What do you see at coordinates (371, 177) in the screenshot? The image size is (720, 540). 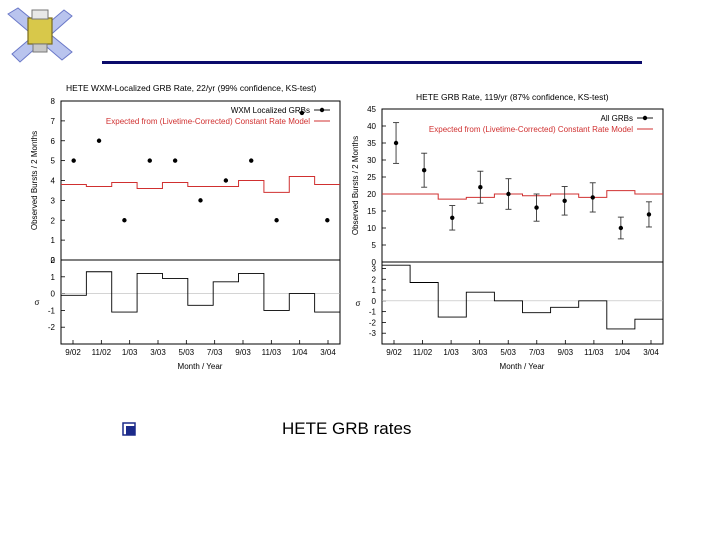 I see `chart2-ytick-label: 25` at bounding box center [371, 177].